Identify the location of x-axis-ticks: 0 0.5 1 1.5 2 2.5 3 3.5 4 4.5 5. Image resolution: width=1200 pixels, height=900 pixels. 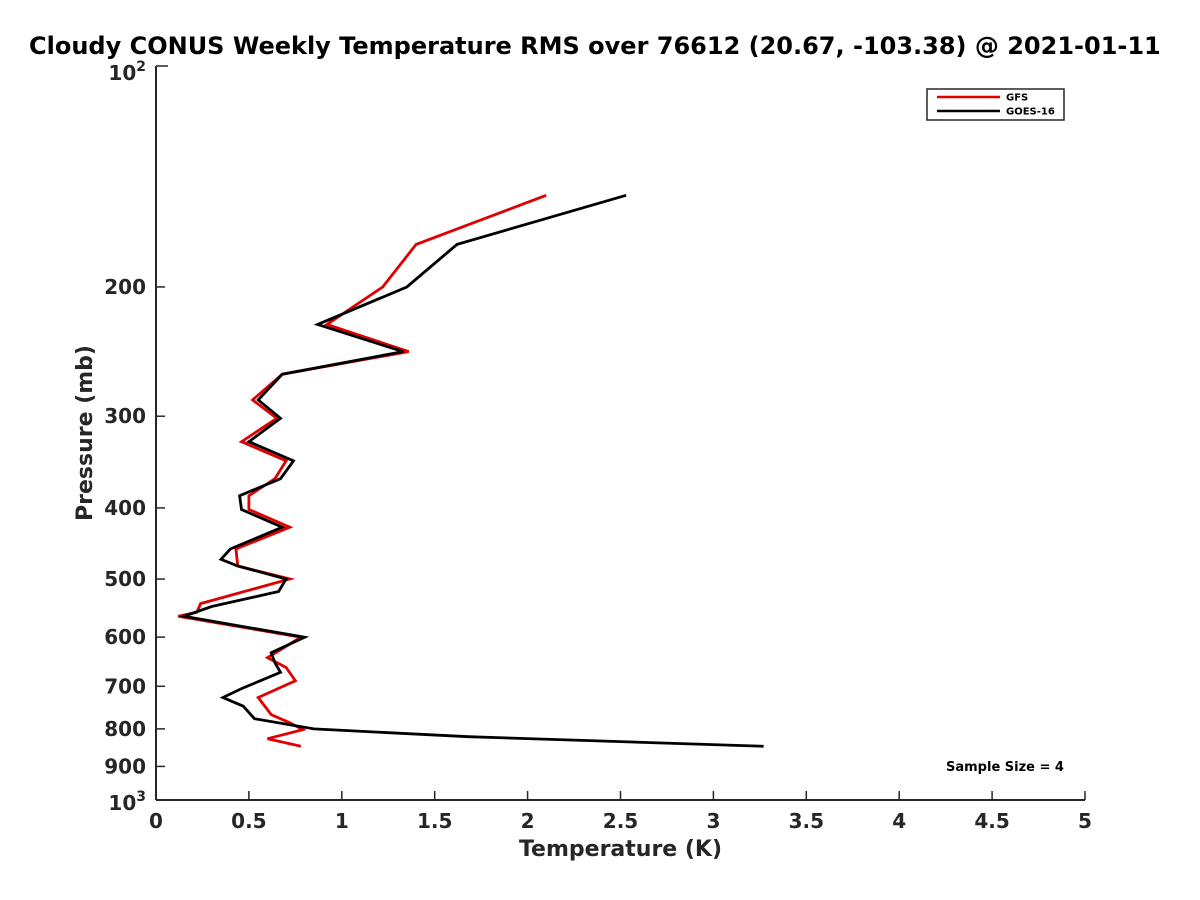
(620, 812).